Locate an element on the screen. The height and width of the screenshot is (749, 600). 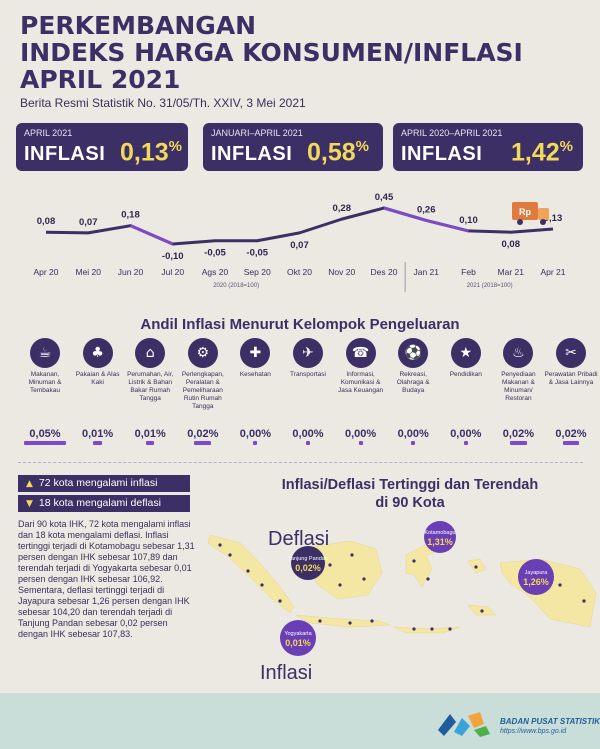
kpi-value: 1,42% is located at coordinates (542, 152).